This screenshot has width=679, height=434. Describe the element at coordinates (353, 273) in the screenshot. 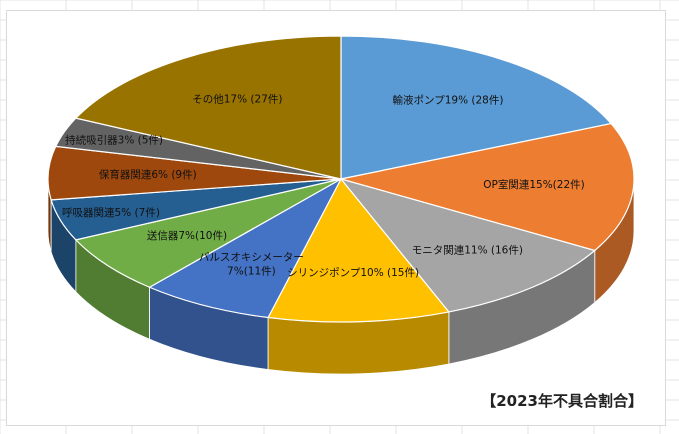

I see `slice-data-label-4: シリンジポンプ10% (15件)` at that location.